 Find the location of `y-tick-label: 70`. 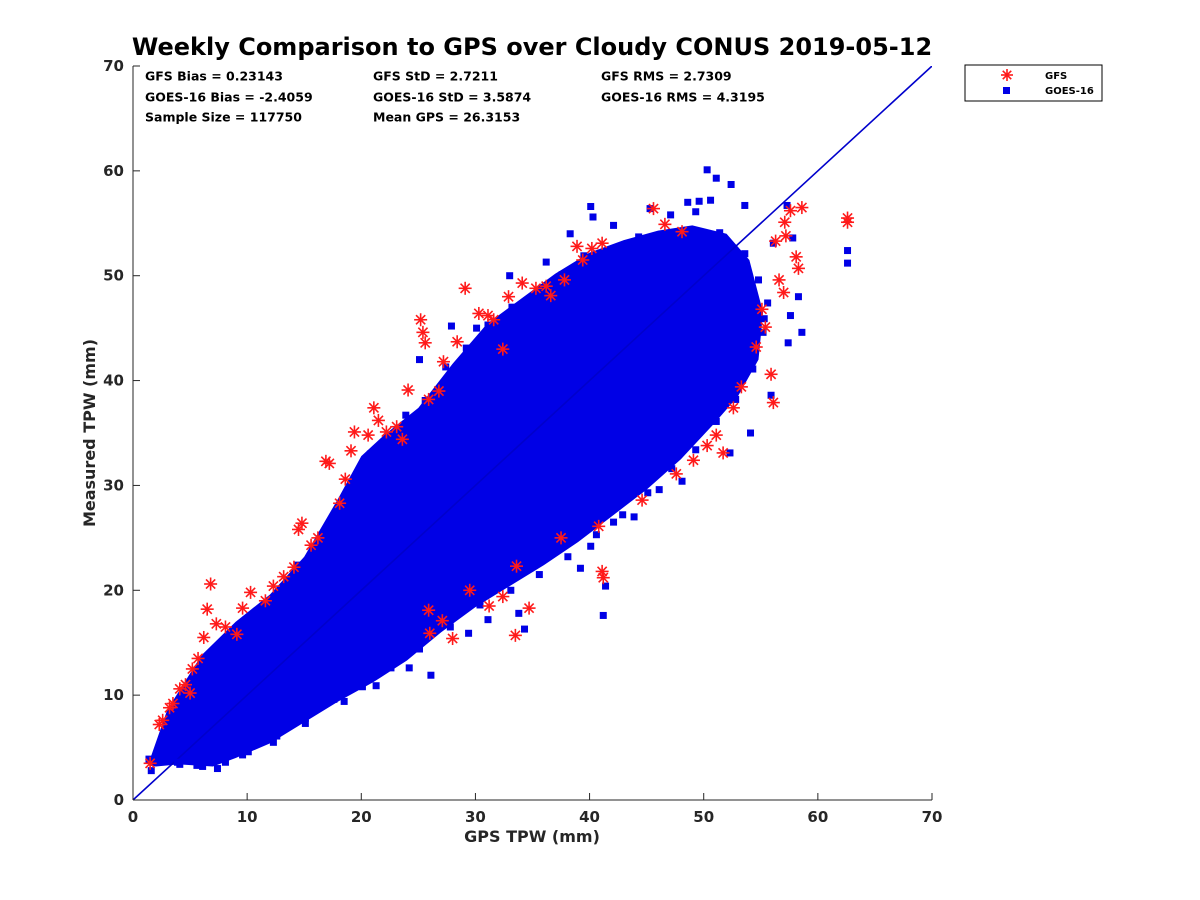

y-tick-label: 70 is located at coordinates (113, 66).